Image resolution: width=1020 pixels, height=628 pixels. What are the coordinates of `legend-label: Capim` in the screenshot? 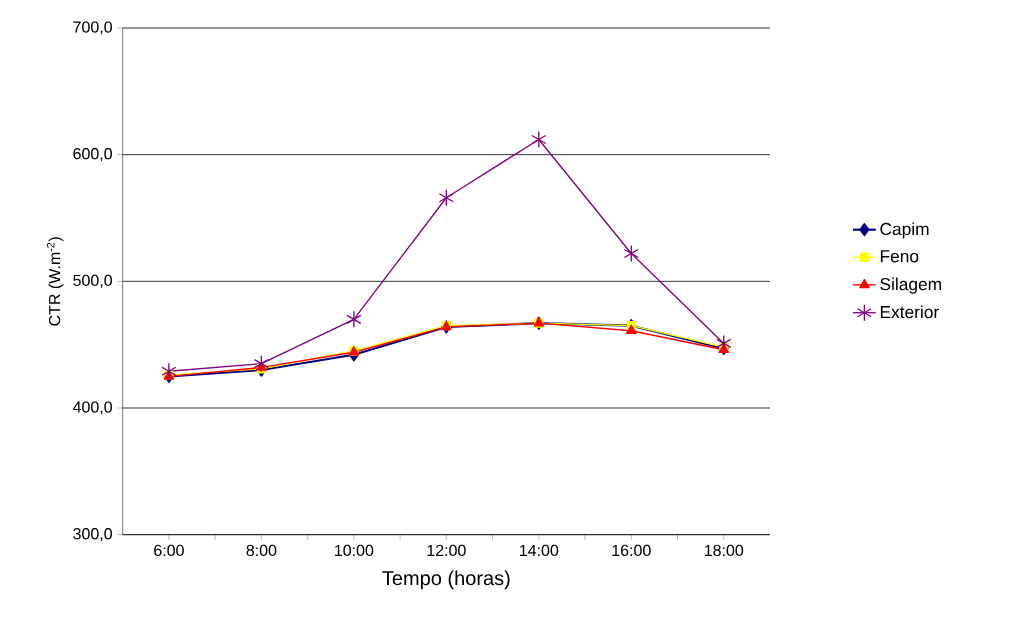 It's located at (904, 230).